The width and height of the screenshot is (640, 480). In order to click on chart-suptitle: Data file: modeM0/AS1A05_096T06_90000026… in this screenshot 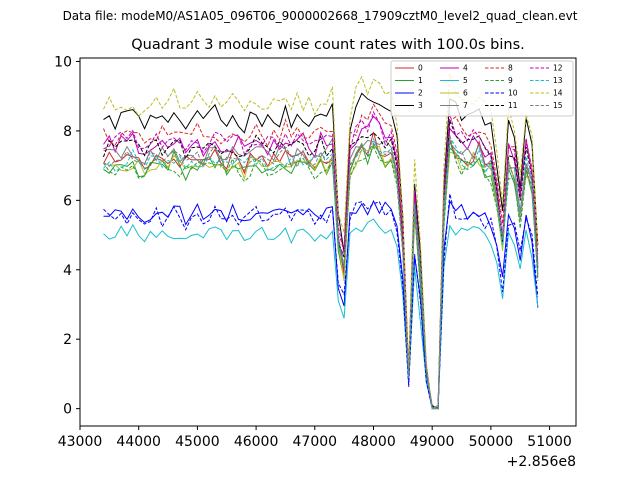, I will do `click(320, 16)`.